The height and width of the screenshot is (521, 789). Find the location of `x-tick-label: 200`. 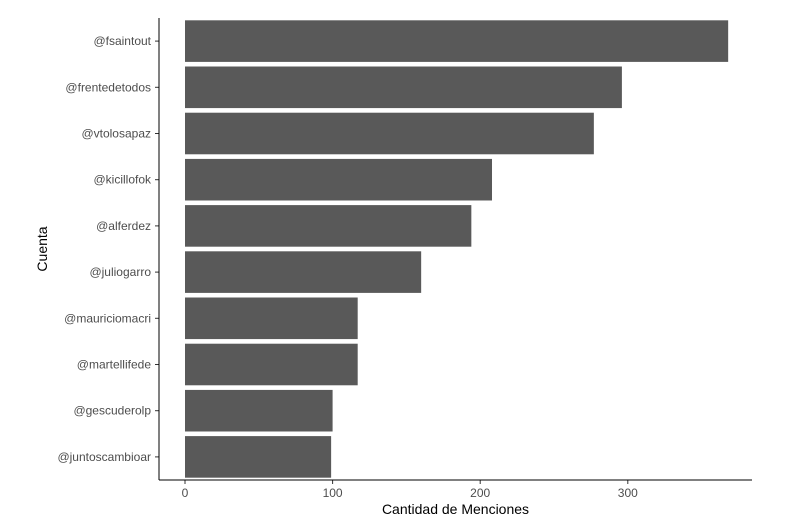

x-tick-label: 200 is located at coordinates (480, 493).